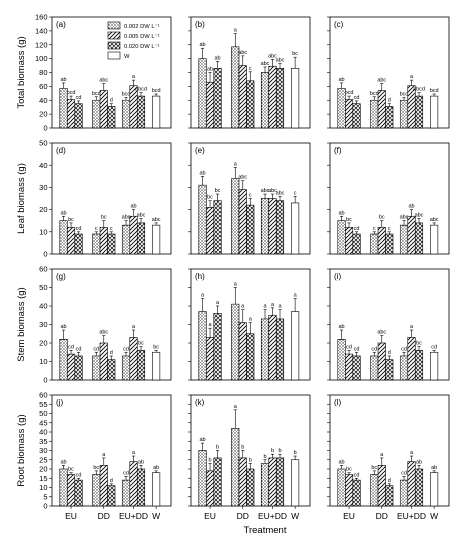 The image size is (474, 544). I want to click on y-tick-label: 120, so click(41, 44).